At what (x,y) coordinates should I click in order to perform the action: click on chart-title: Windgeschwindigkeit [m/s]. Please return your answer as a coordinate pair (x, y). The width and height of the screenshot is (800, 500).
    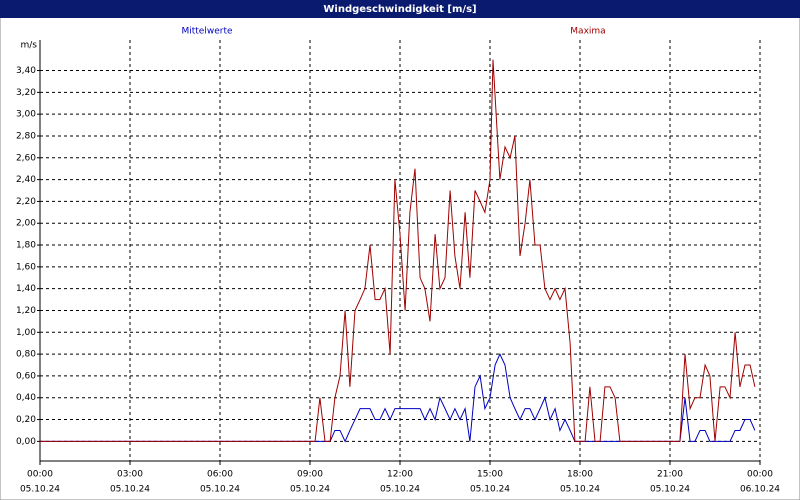
    Looking at the image, I should click on (399, 9).